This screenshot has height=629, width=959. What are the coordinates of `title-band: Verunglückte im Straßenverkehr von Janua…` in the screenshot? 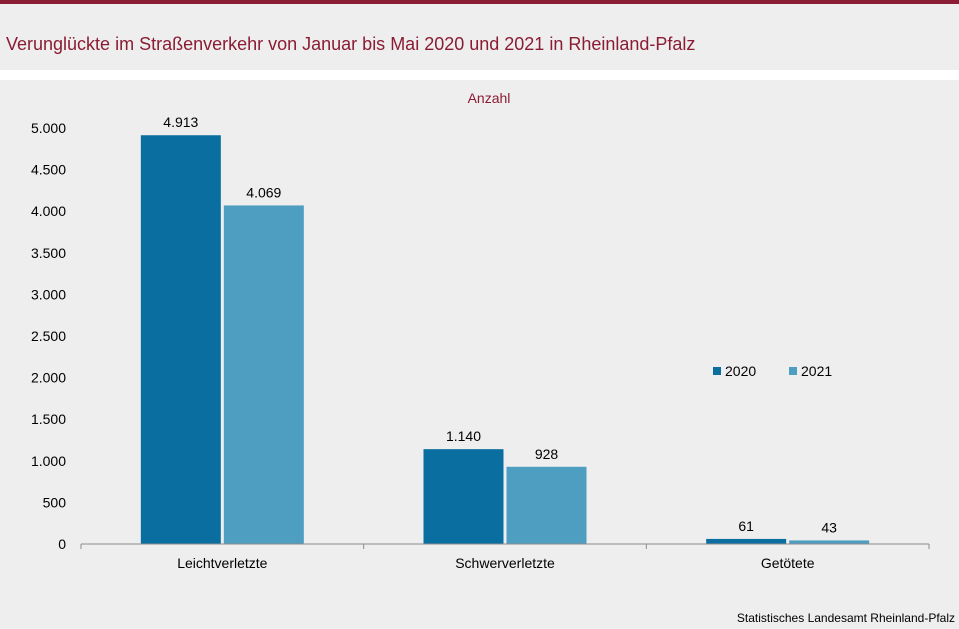 It's located at (479, 37).